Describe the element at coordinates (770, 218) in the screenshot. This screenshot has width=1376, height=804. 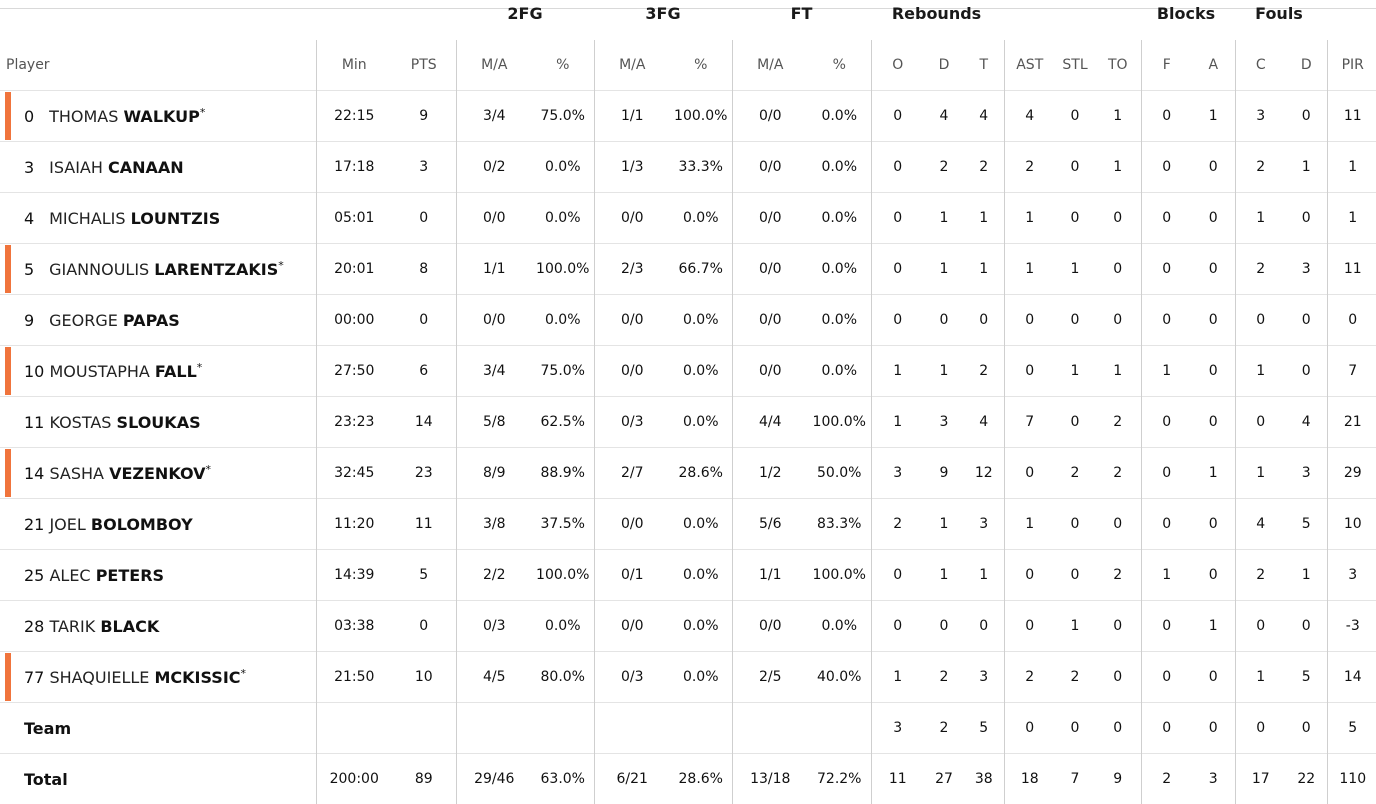
I see `cell-ft-ma: 0/0` at that location.